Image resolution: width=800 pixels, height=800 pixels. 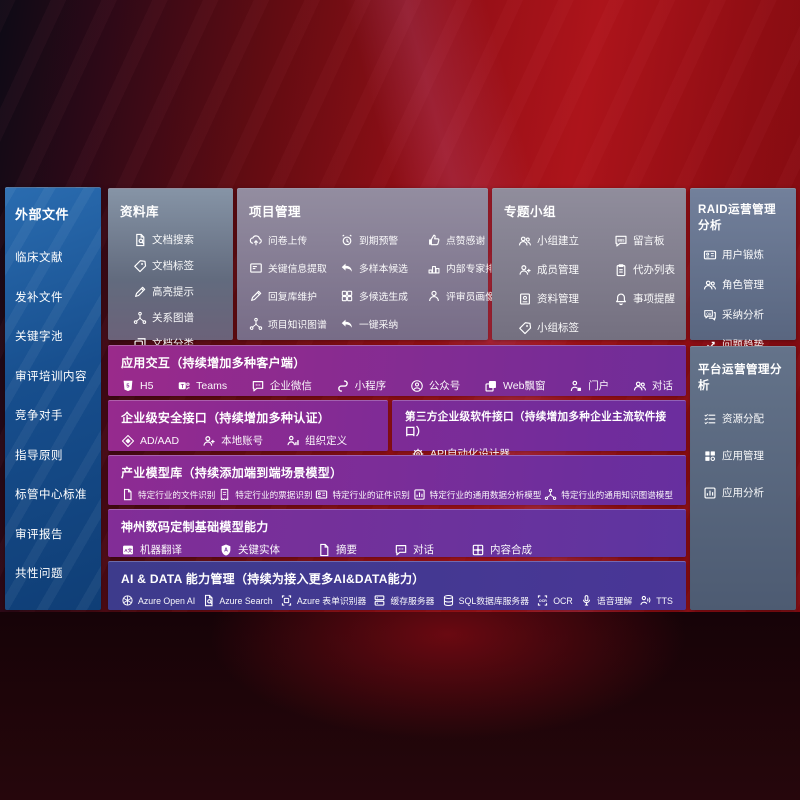 I want to click on list-item: 评审员画像, so click(x=466, y=296).